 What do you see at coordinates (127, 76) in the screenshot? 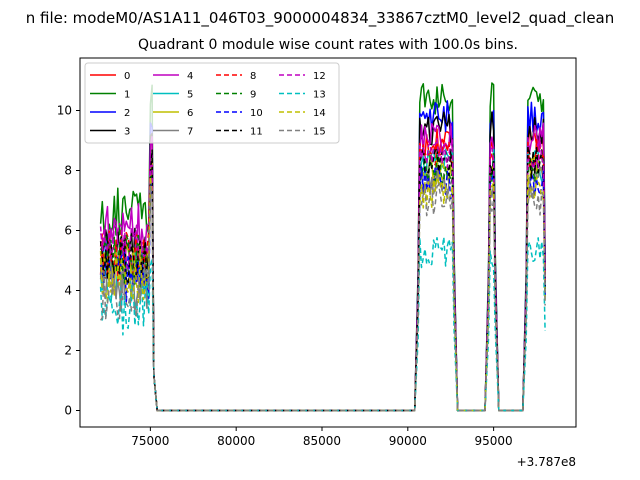
I see `legend-label: 0` at bounding box center [127, 76].